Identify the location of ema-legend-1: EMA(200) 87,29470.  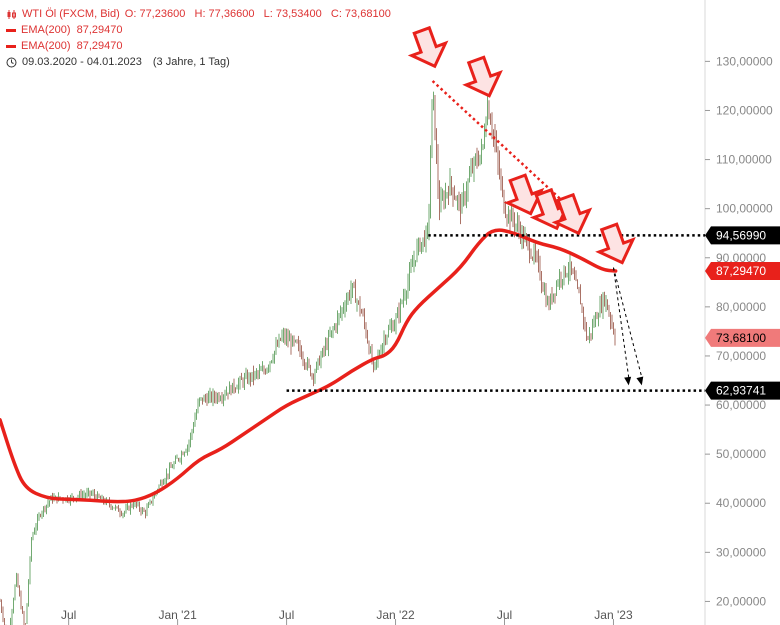
(72, 30).